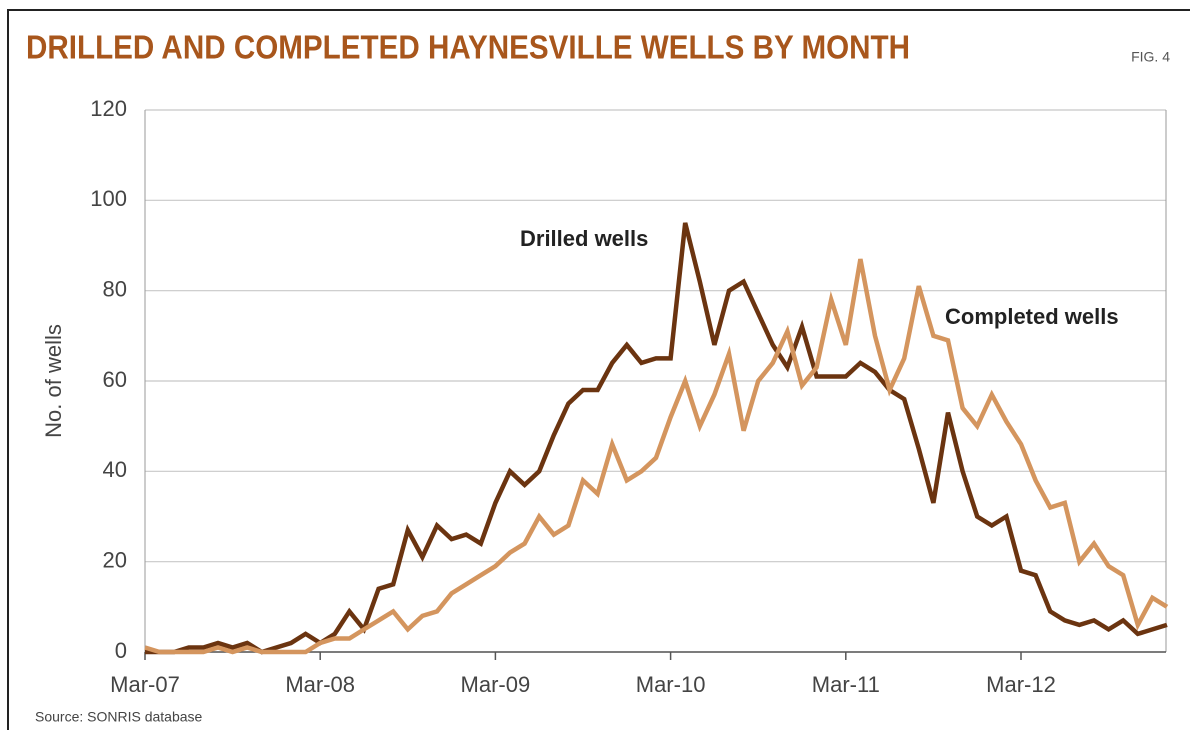 The width and height of the screenshot is (1190, 730). Describe the element at coordinates (119, 717) in the screenshot. I see `source: Source: SONRIS database` at that location.